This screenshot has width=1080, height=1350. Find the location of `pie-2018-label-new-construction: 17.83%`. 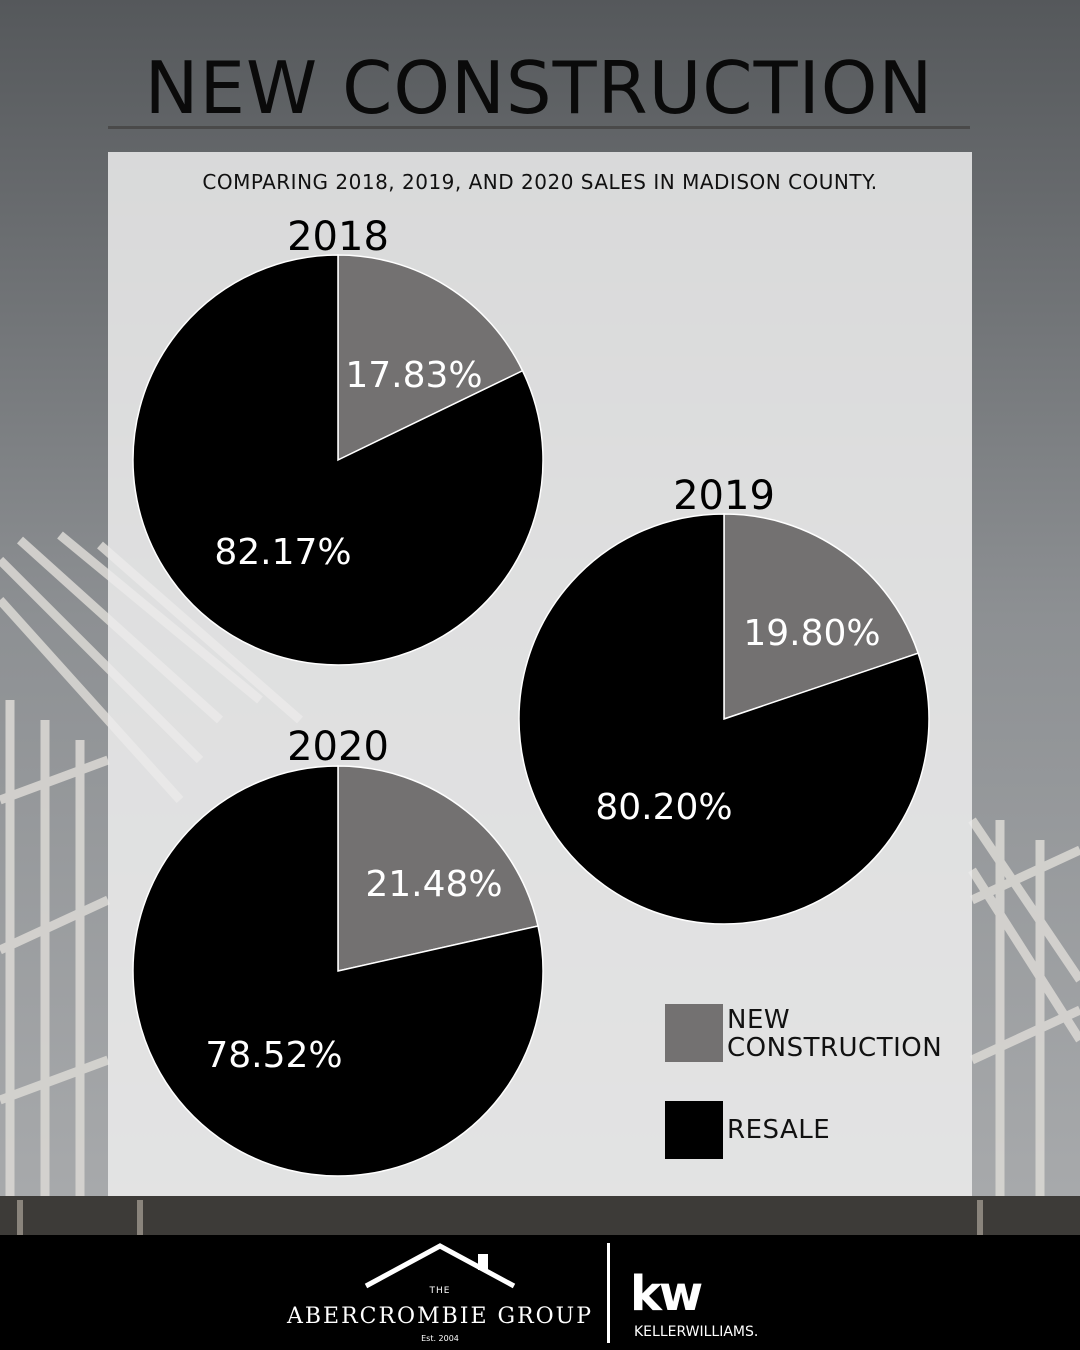

pie-2018-label-new-construction: 17.83% is located at coordinates (413, 375).